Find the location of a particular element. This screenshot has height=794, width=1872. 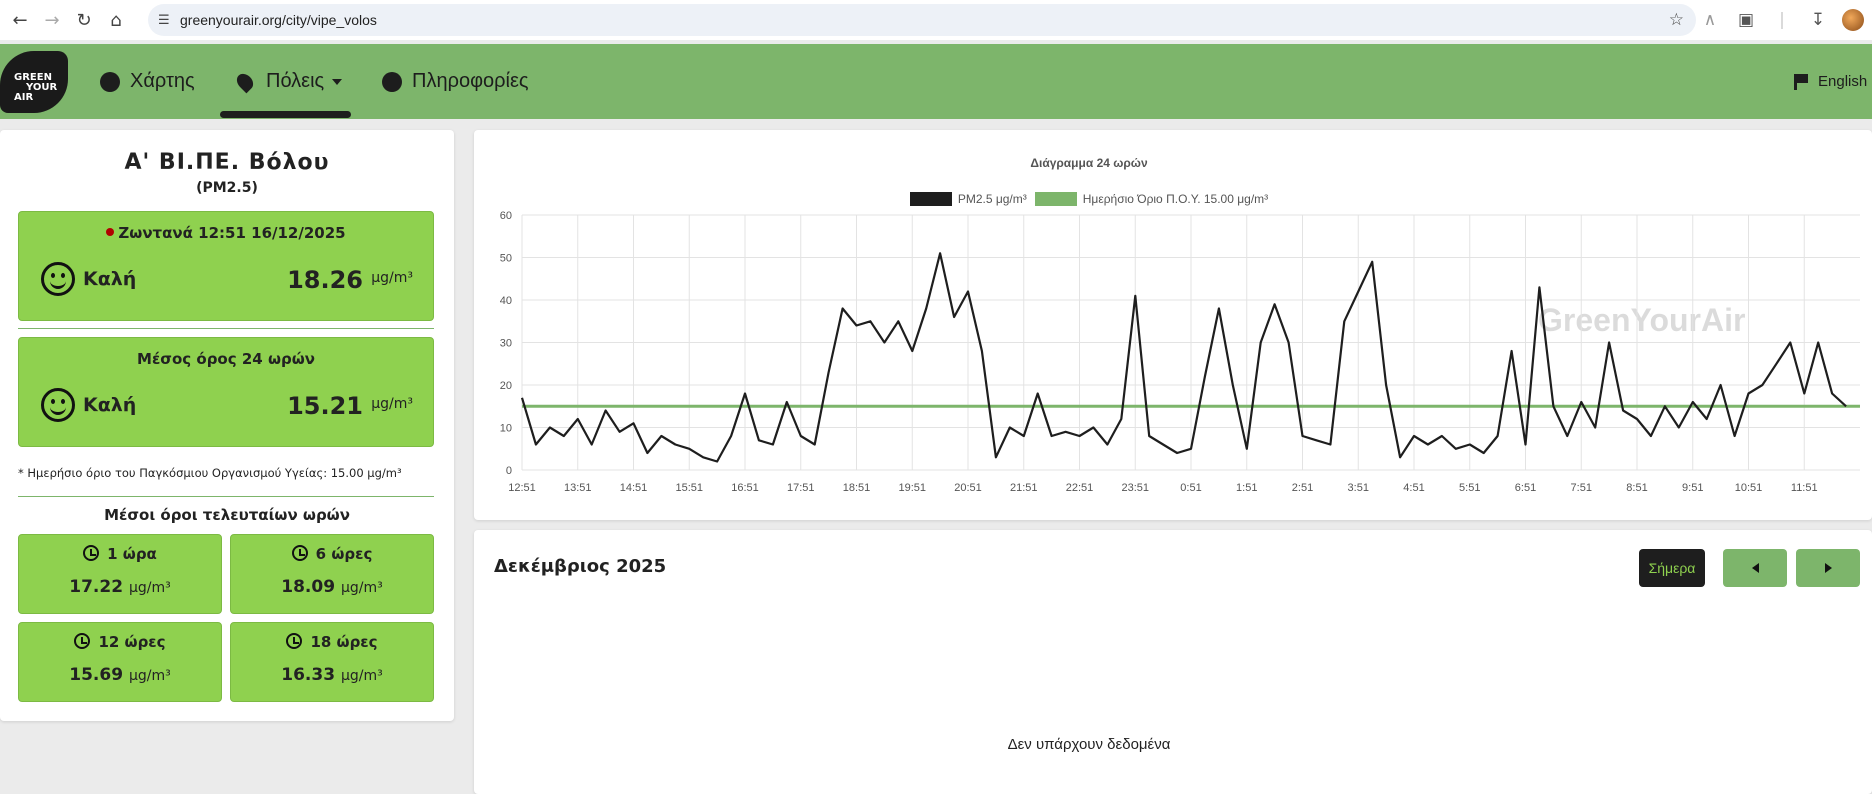

history-title: Μέσοι όροι τελευταίων ωρών is located at coordinates (227, 515).